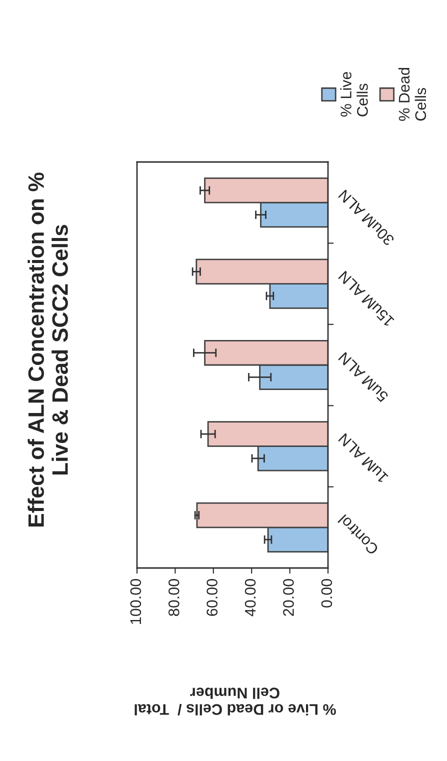  What do you see at coordinates (288, 597) in the screenshot?
I see `x-tick-label: 20.00` at bounding box center [288, 597].